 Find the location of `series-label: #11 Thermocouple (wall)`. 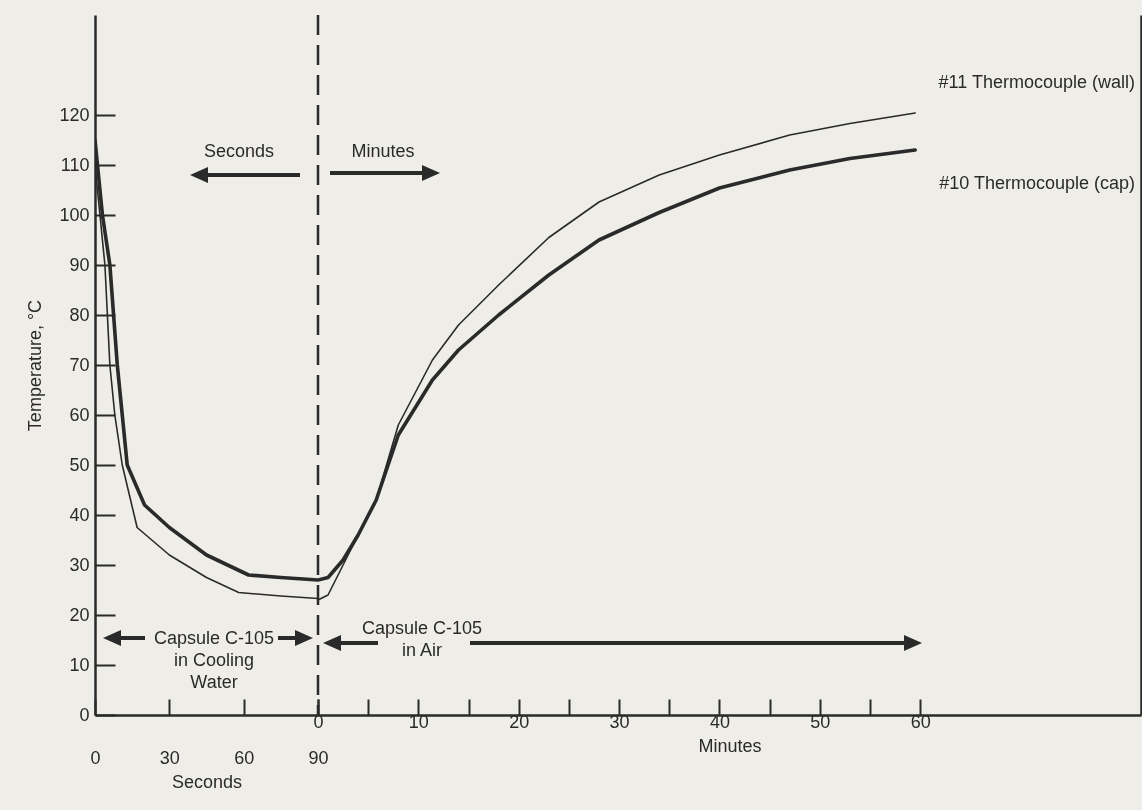

series-label: #11 Thermocouple (wall) is located at coordinates (1036, 82).